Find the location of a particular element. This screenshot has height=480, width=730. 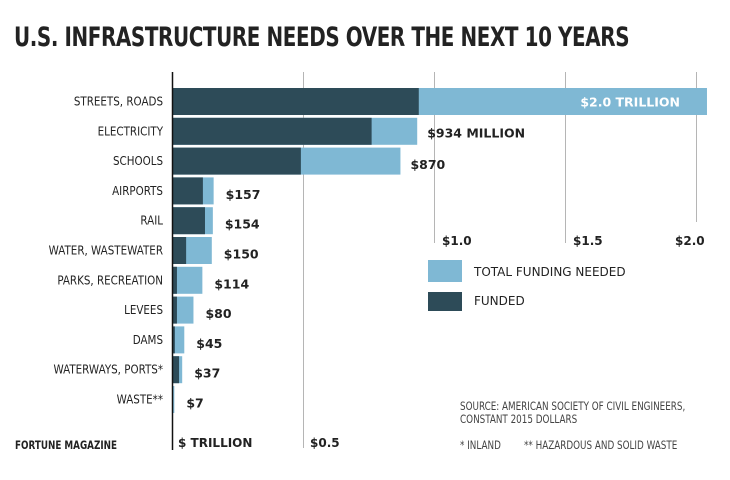

data-label: $150 is located at coordinates (241, 254).